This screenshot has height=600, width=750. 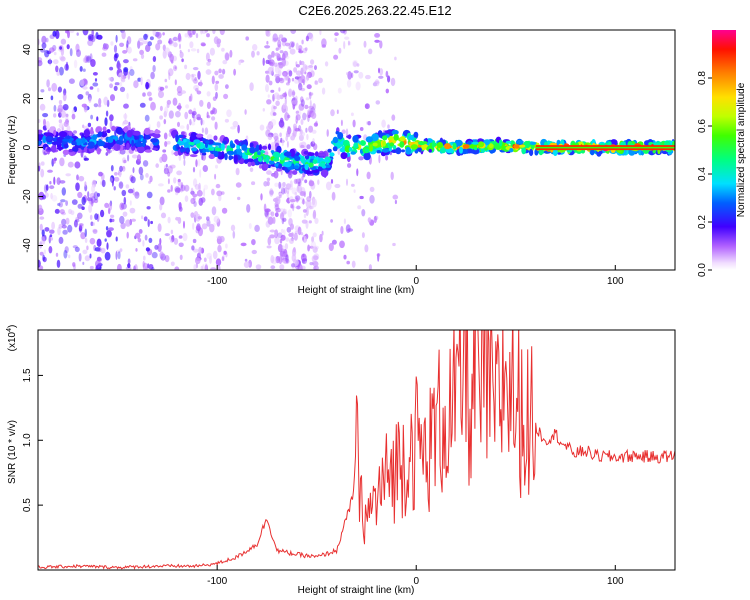 What do you see at coordinates (356, 290) in the screenshot?
I see `spectrogram-x-label: Height of straight line (km)` at bounding box center [356, 290].